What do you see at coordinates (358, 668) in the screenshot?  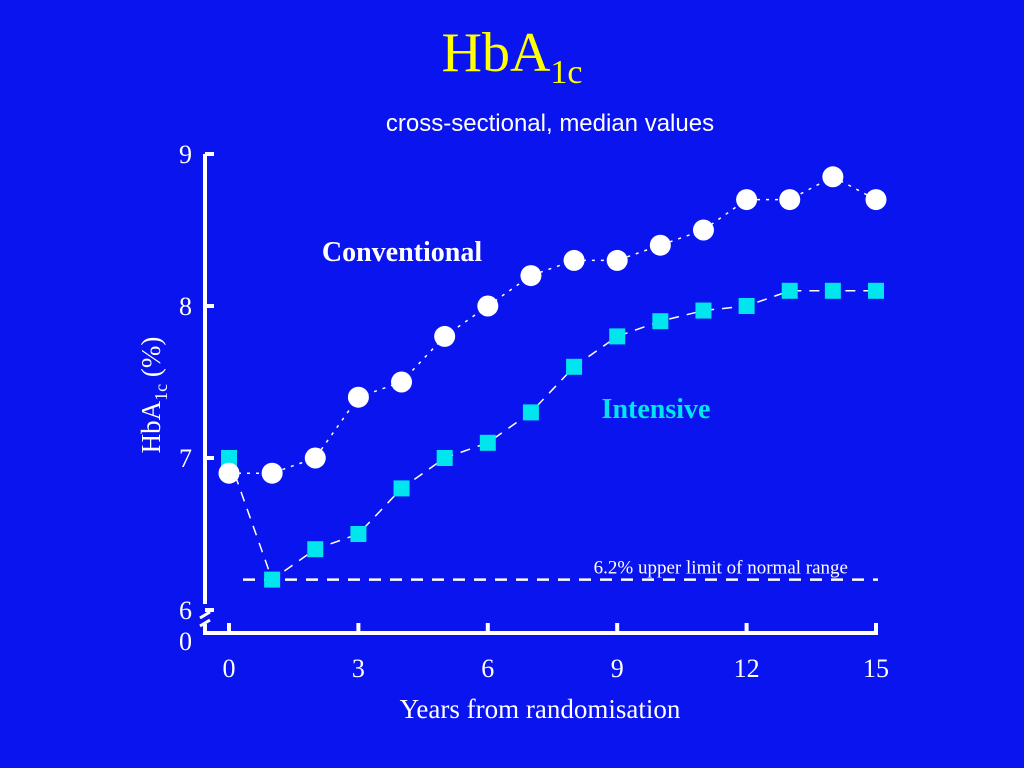 I see `x-tick-label: 3` at bounding box center [358, 668].